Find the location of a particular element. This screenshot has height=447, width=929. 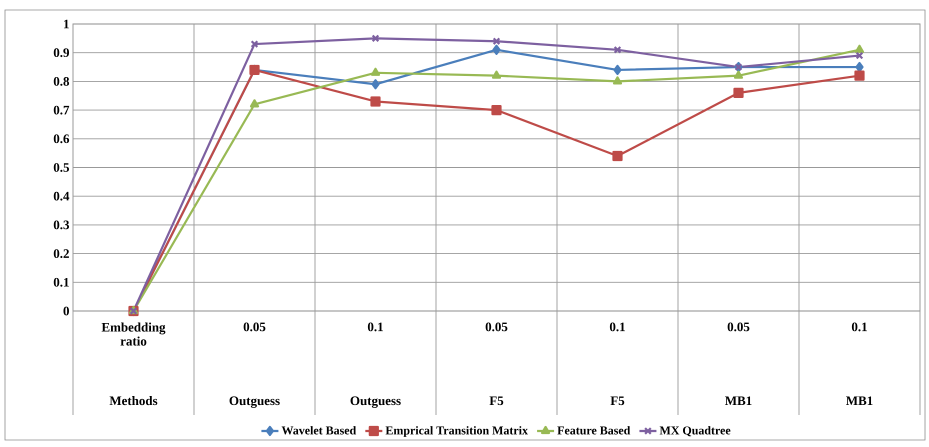

y-tick-label: 0.4 is located at coordinates (62, 196).